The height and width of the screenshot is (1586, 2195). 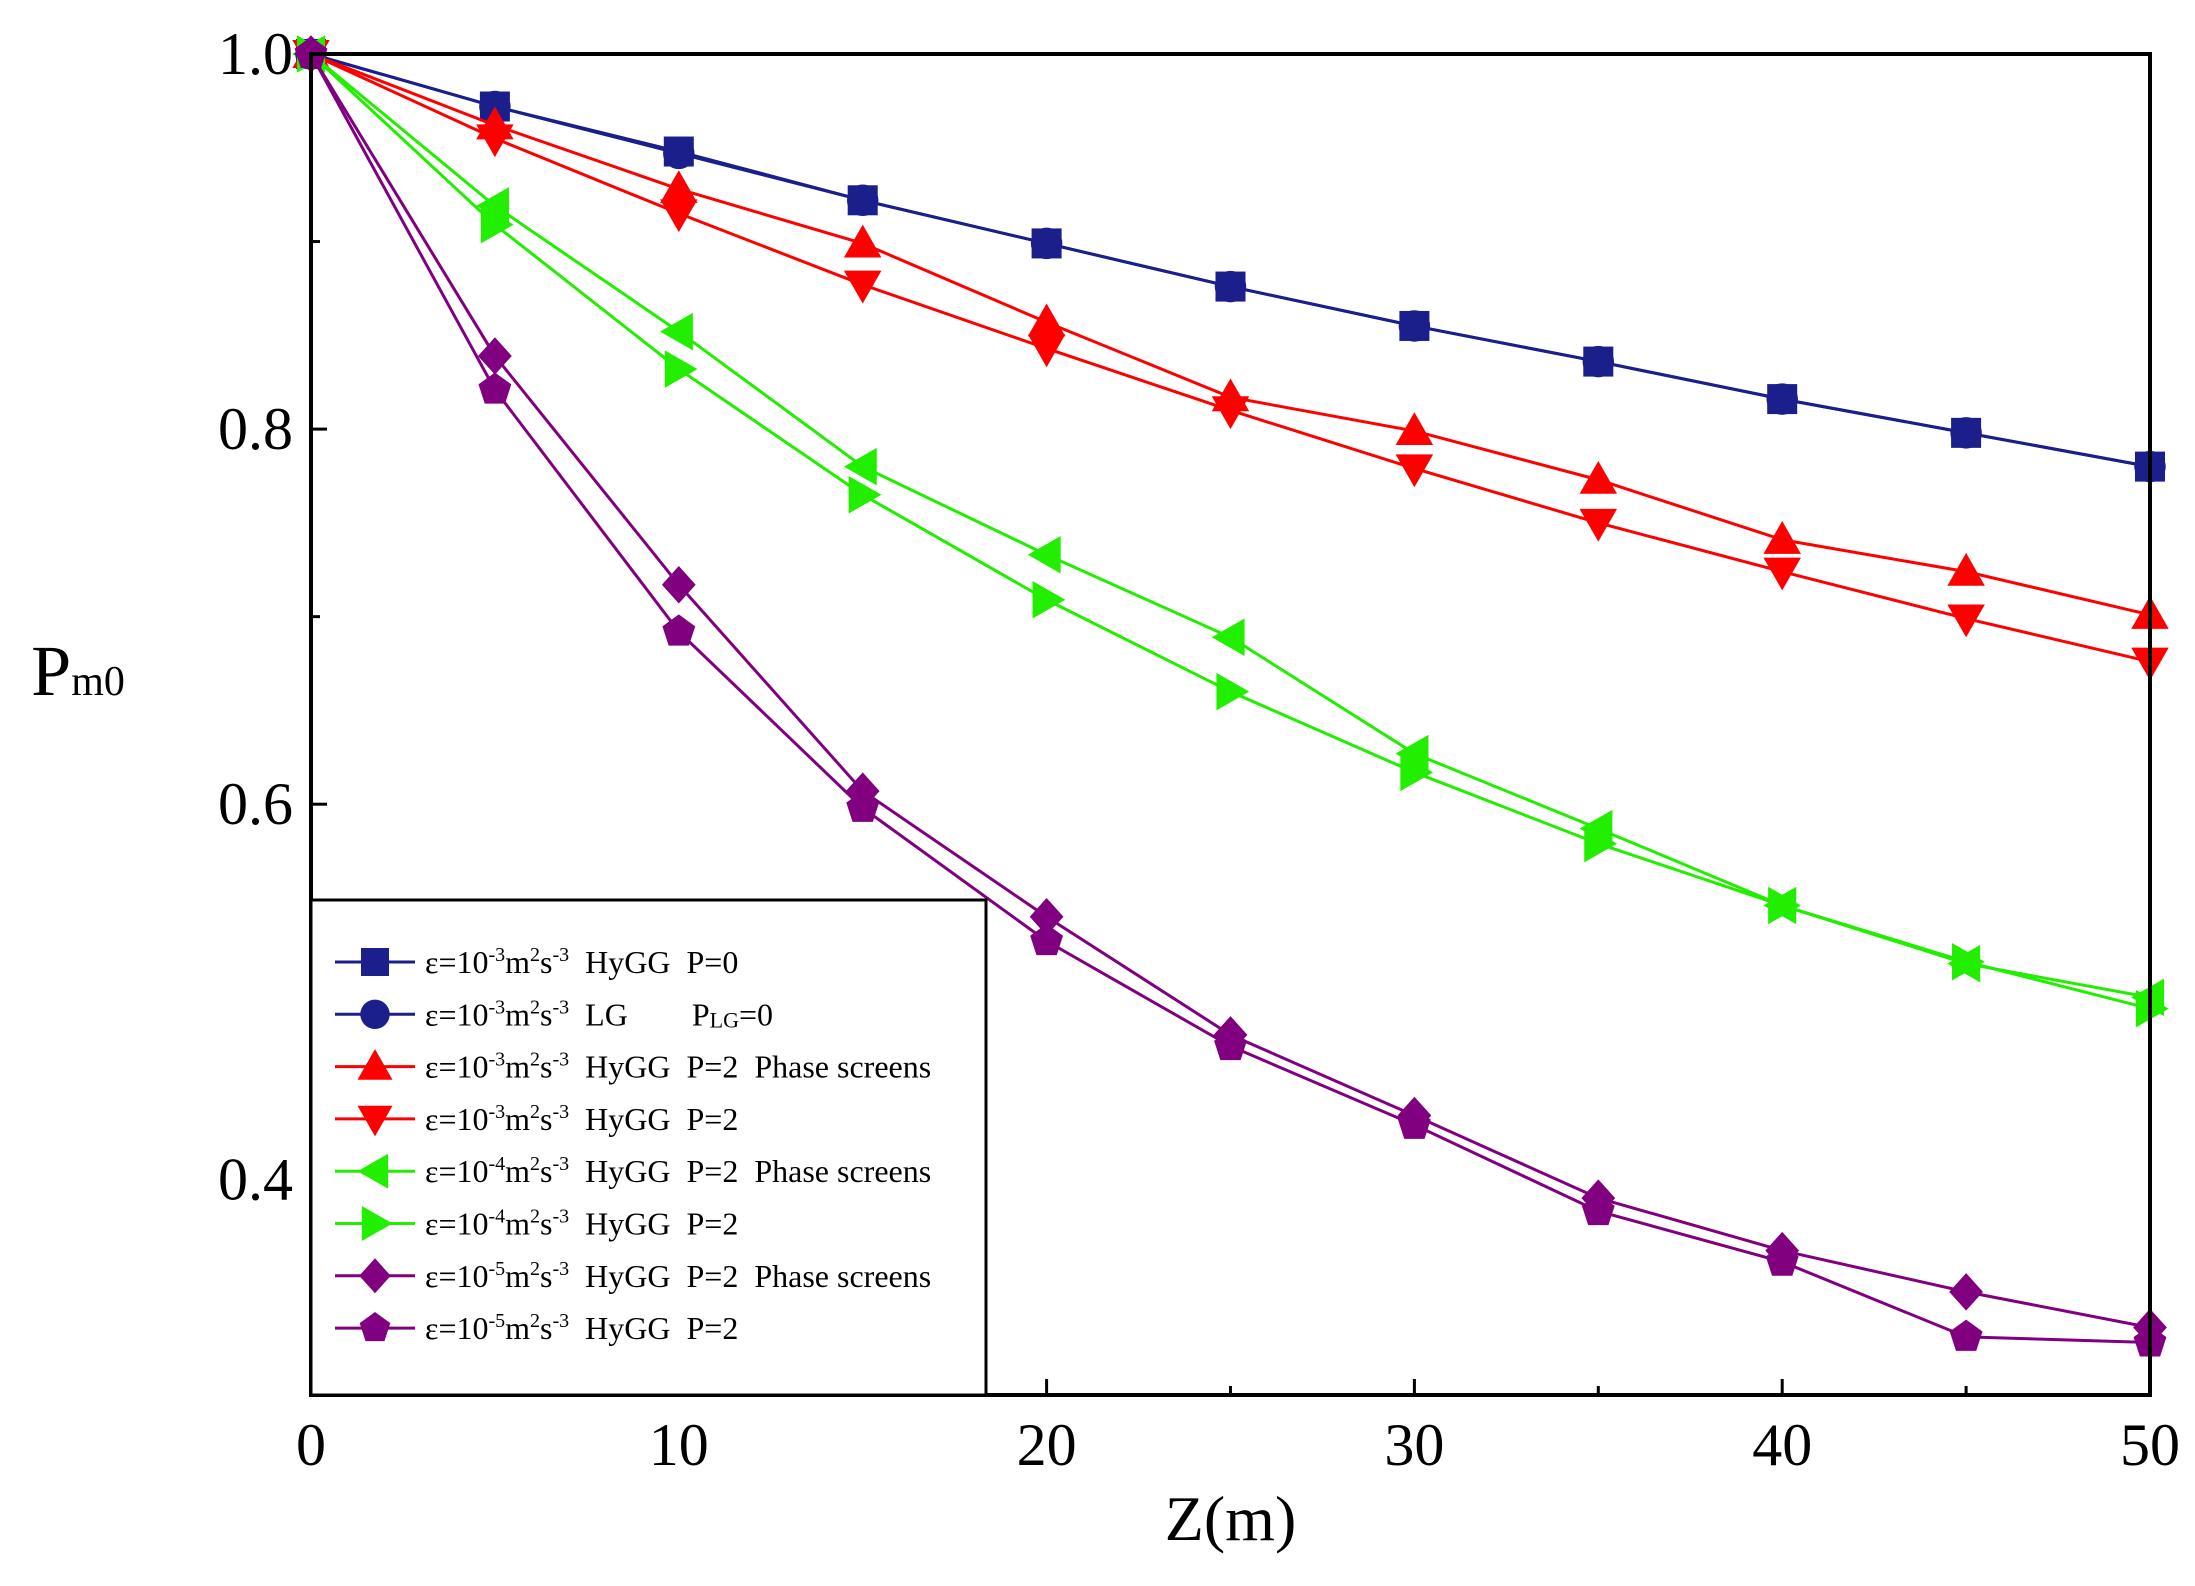 What do you see at coordinates (255, 804) in the screenshot?
I see `y-tick-label: 0.6` at bounding box center [255, 804].